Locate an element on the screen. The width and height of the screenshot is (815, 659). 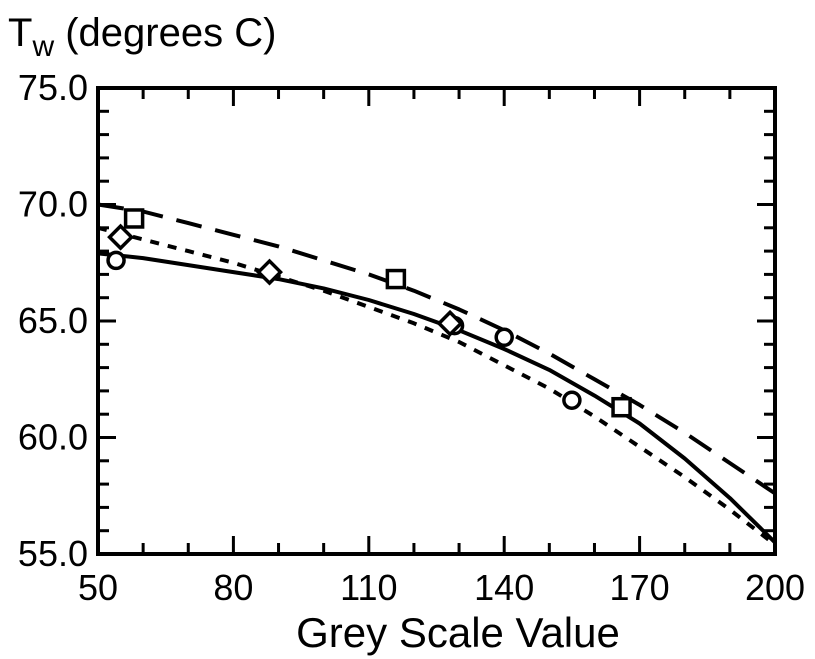
x-tick-label: 170 is located at coordinates (640, 587).